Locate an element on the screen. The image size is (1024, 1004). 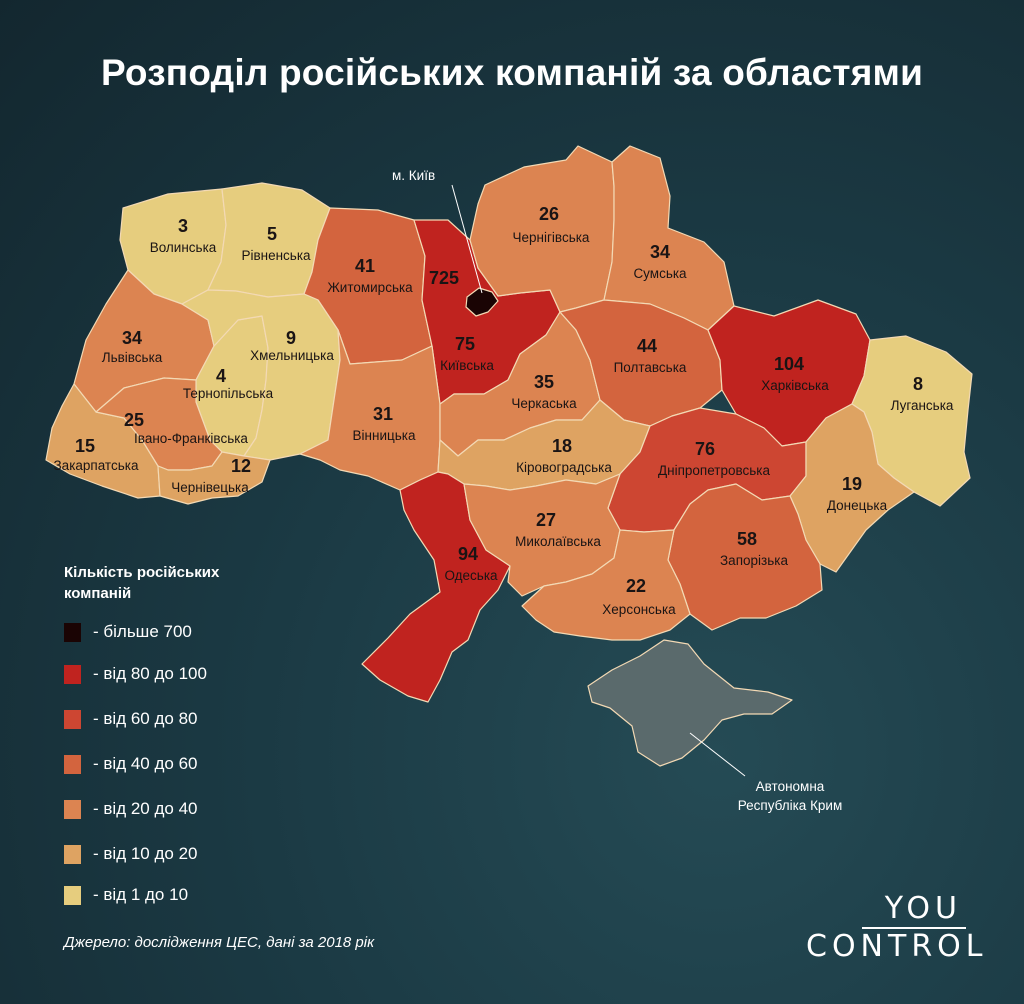
region-name-dnipropetrovska: Дніпропетровська is located at coordinates (714, 470).